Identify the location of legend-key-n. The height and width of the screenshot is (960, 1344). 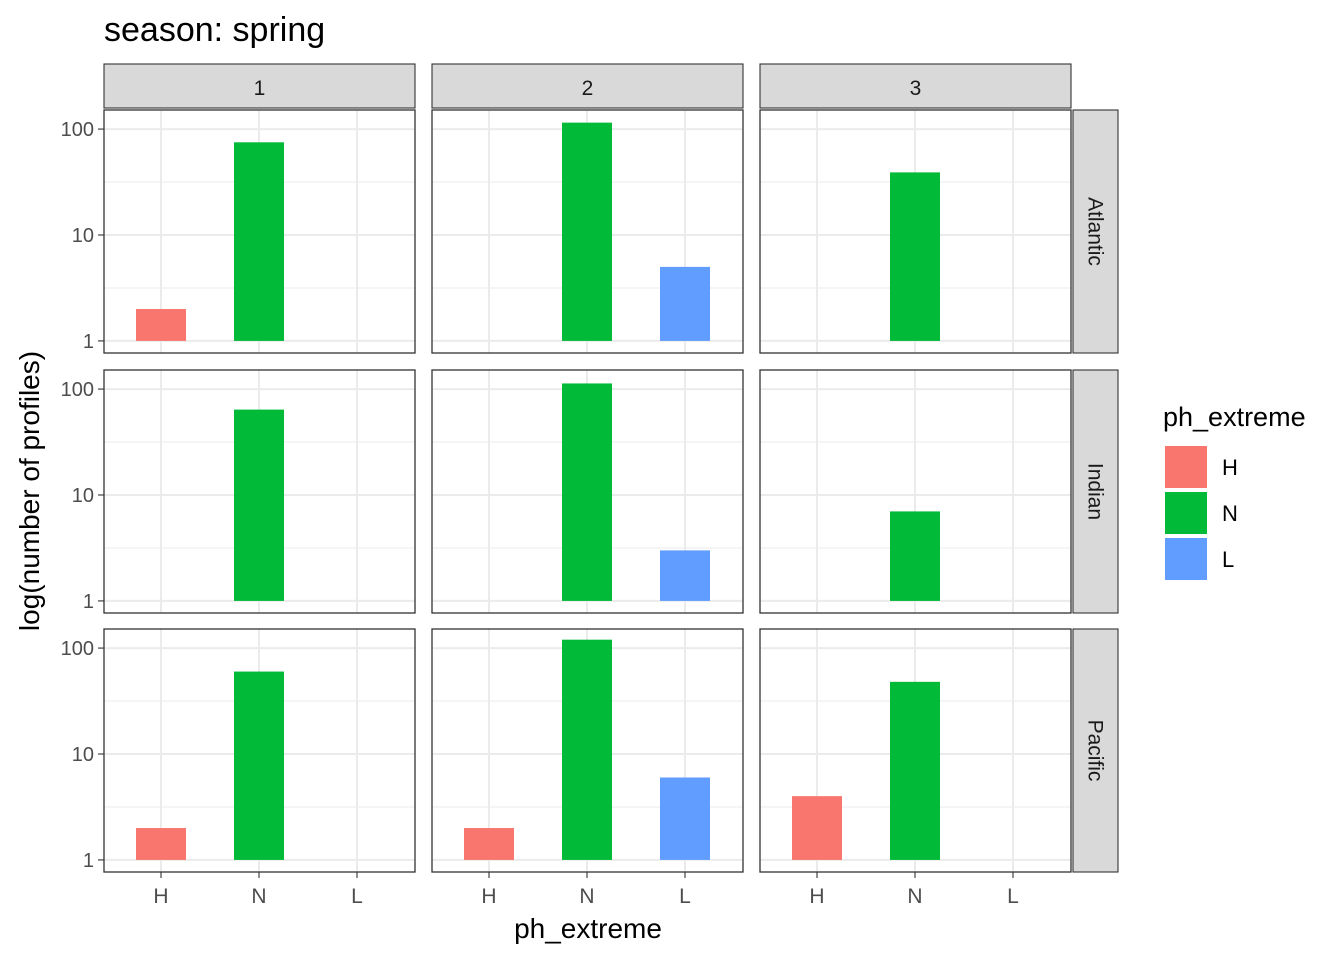
(1186, 513).